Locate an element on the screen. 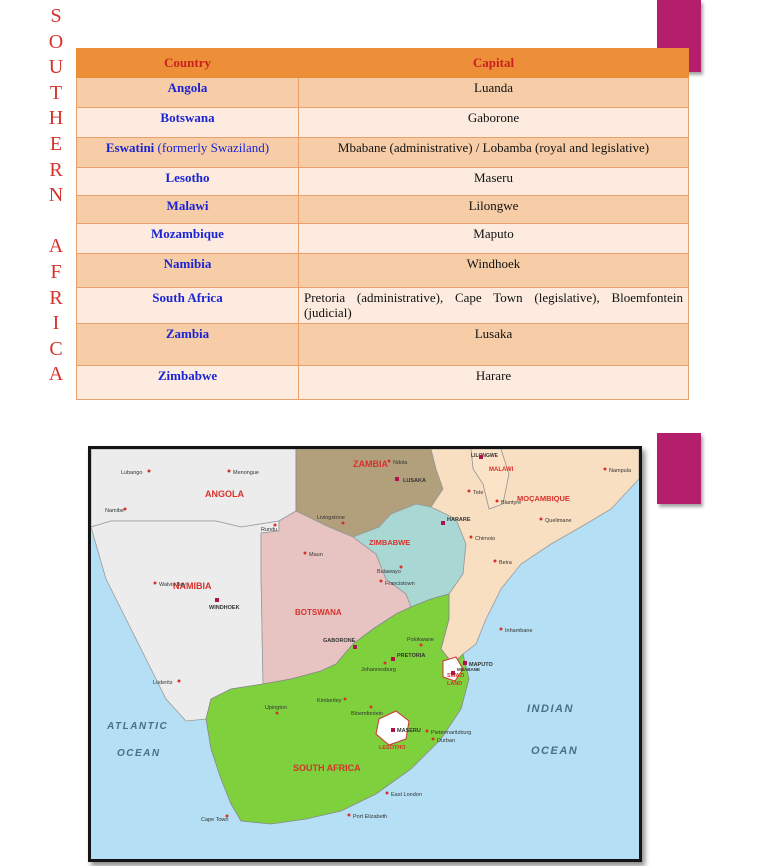 The height and width of the screenshot is (866, 768). accent-bar-middle is located at coordinates (679, 468).